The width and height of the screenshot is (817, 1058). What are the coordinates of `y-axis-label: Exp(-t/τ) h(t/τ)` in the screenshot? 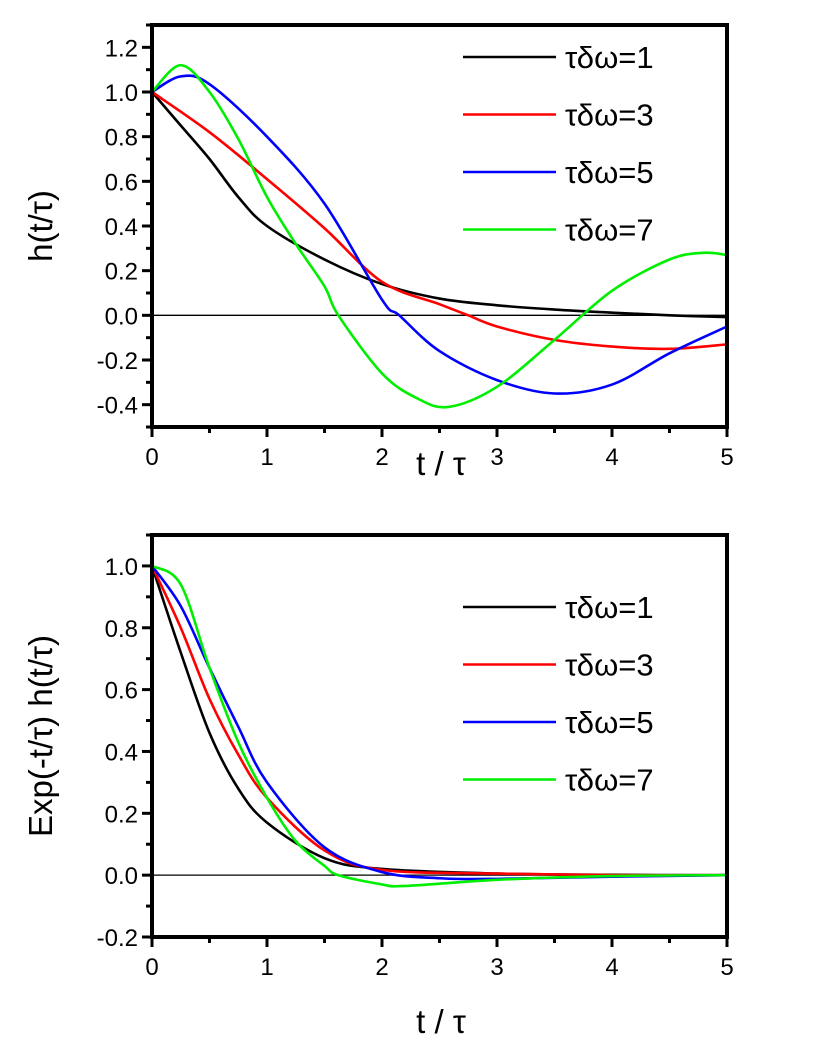 It's located at (40, 736).